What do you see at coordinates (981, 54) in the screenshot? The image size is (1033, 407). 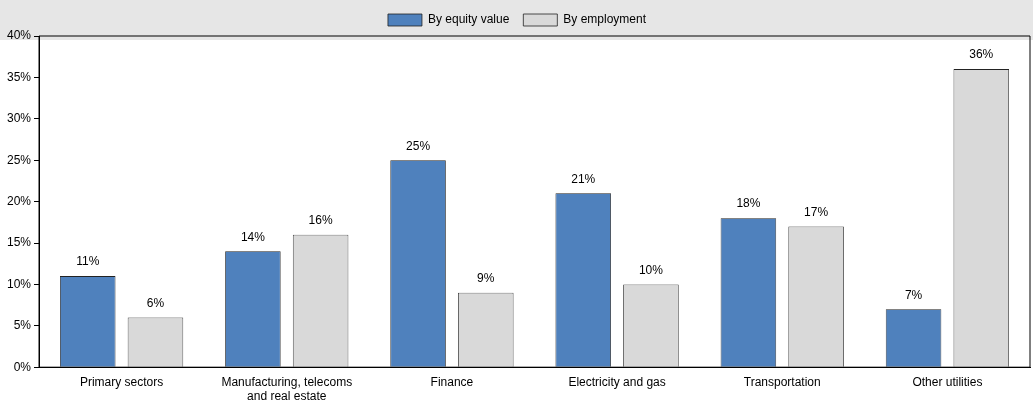 I see `data-label: 36%` at bounding box center [981, 54].